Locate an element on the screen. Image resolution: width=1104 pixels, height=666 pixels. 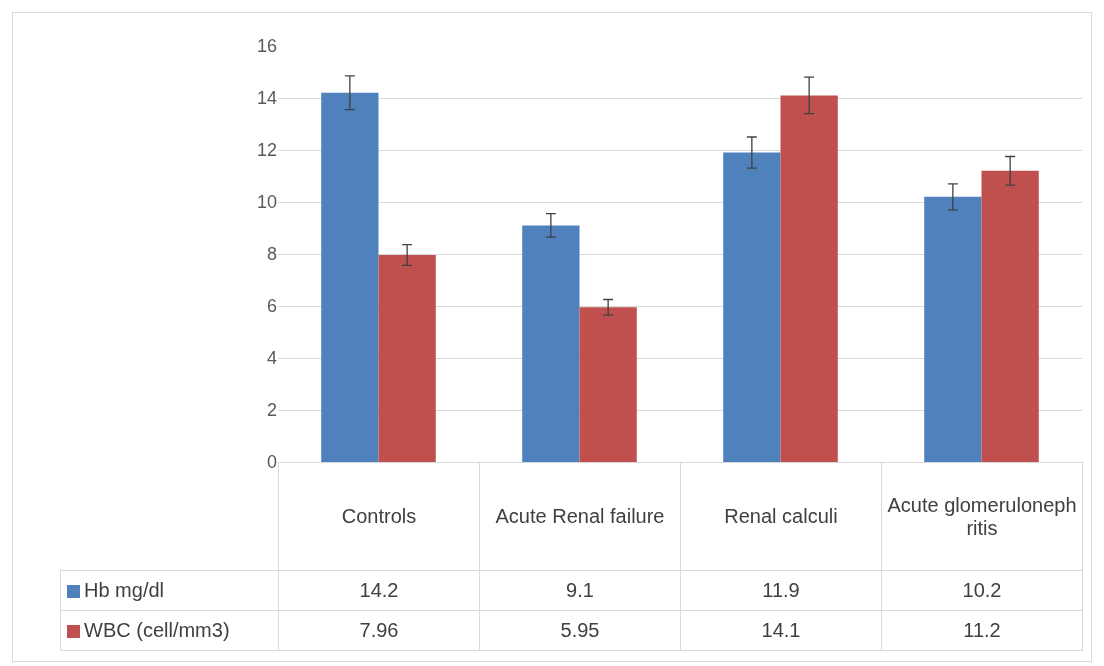
data-label: 9.1 is located at coordinates (580, 590).